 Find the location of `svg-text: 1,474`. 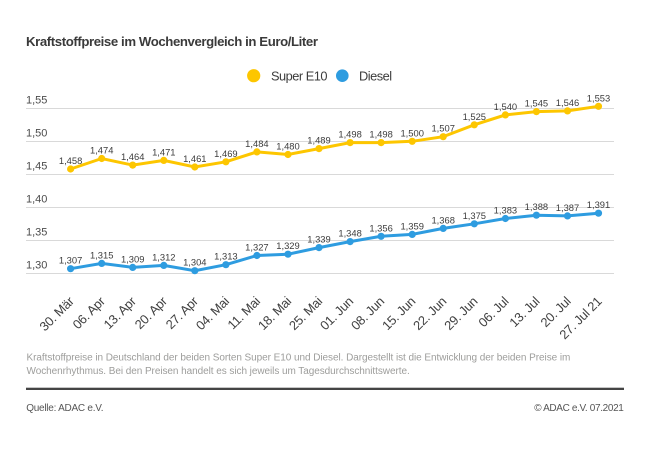

svg-text: 1,474 is located at coordinates (101, 150).